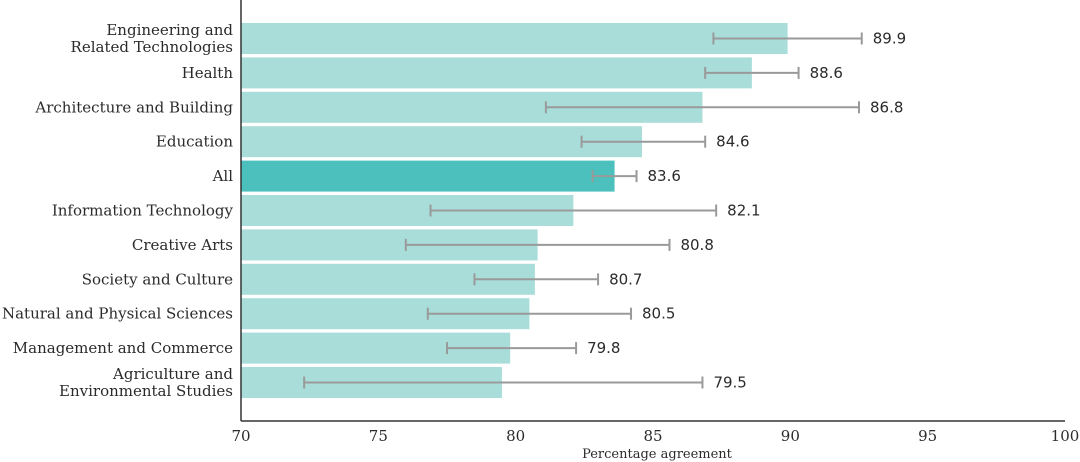 This screenshot has height=462, width=1080. I want to click on x-tick-label: 80, so click(515, 436).